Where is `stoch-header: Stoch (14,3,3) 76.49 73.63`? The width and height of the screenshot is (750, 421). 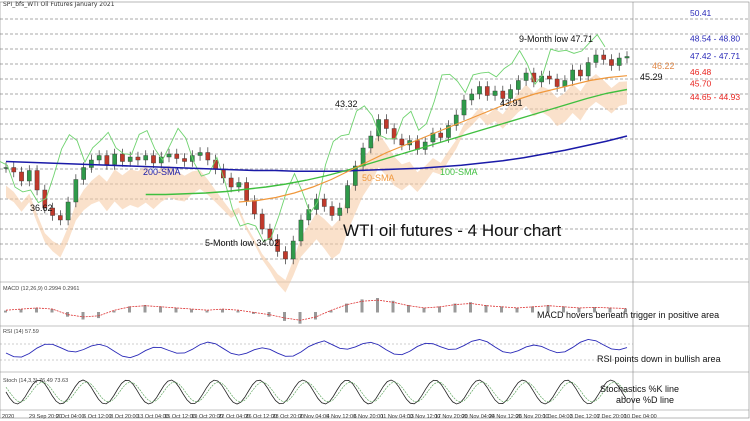
stoch-header: Stoch (14,3,3) 76.49 73.63 is located at coordinates (35, 381).